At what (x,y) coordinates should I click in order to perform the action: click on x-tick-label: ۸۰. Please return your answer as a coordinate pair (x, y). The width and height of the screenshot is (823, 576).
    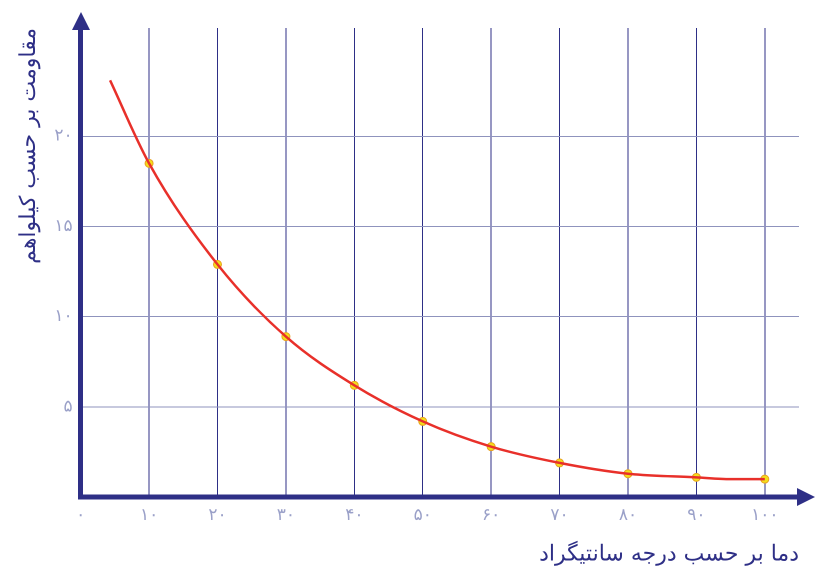
    Looking at the image, I should click on (628, 514).